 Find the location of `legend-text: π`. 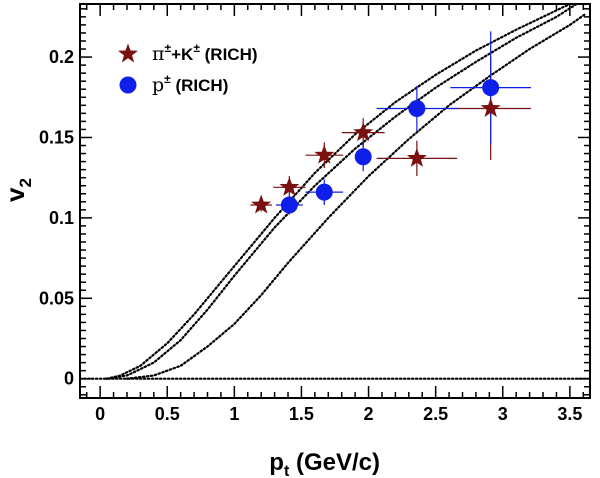

legend-text: π is located at coordinates (158, 54).